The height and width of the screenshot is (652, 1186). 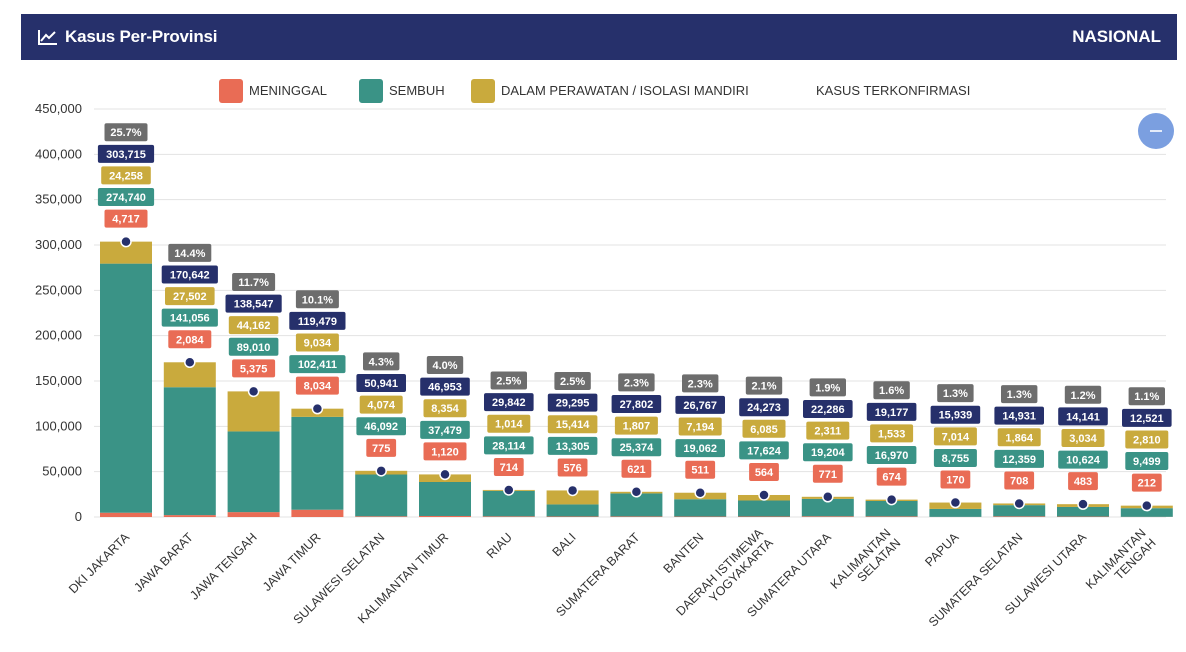 What do you see at coordinates (254, 305) in the screenshot?
I see `confirmed-label: 138,547` at bounding box center [254, 305].